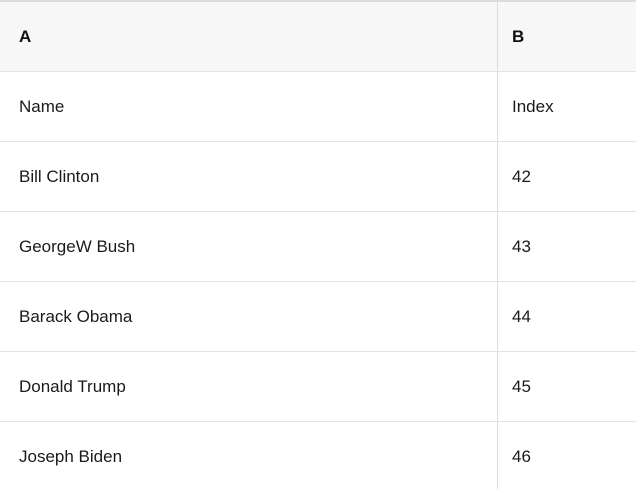 The width and height of the screenshot is (636, 489). I want to click on table-row: Barack Obama 44, so click(318, 317).